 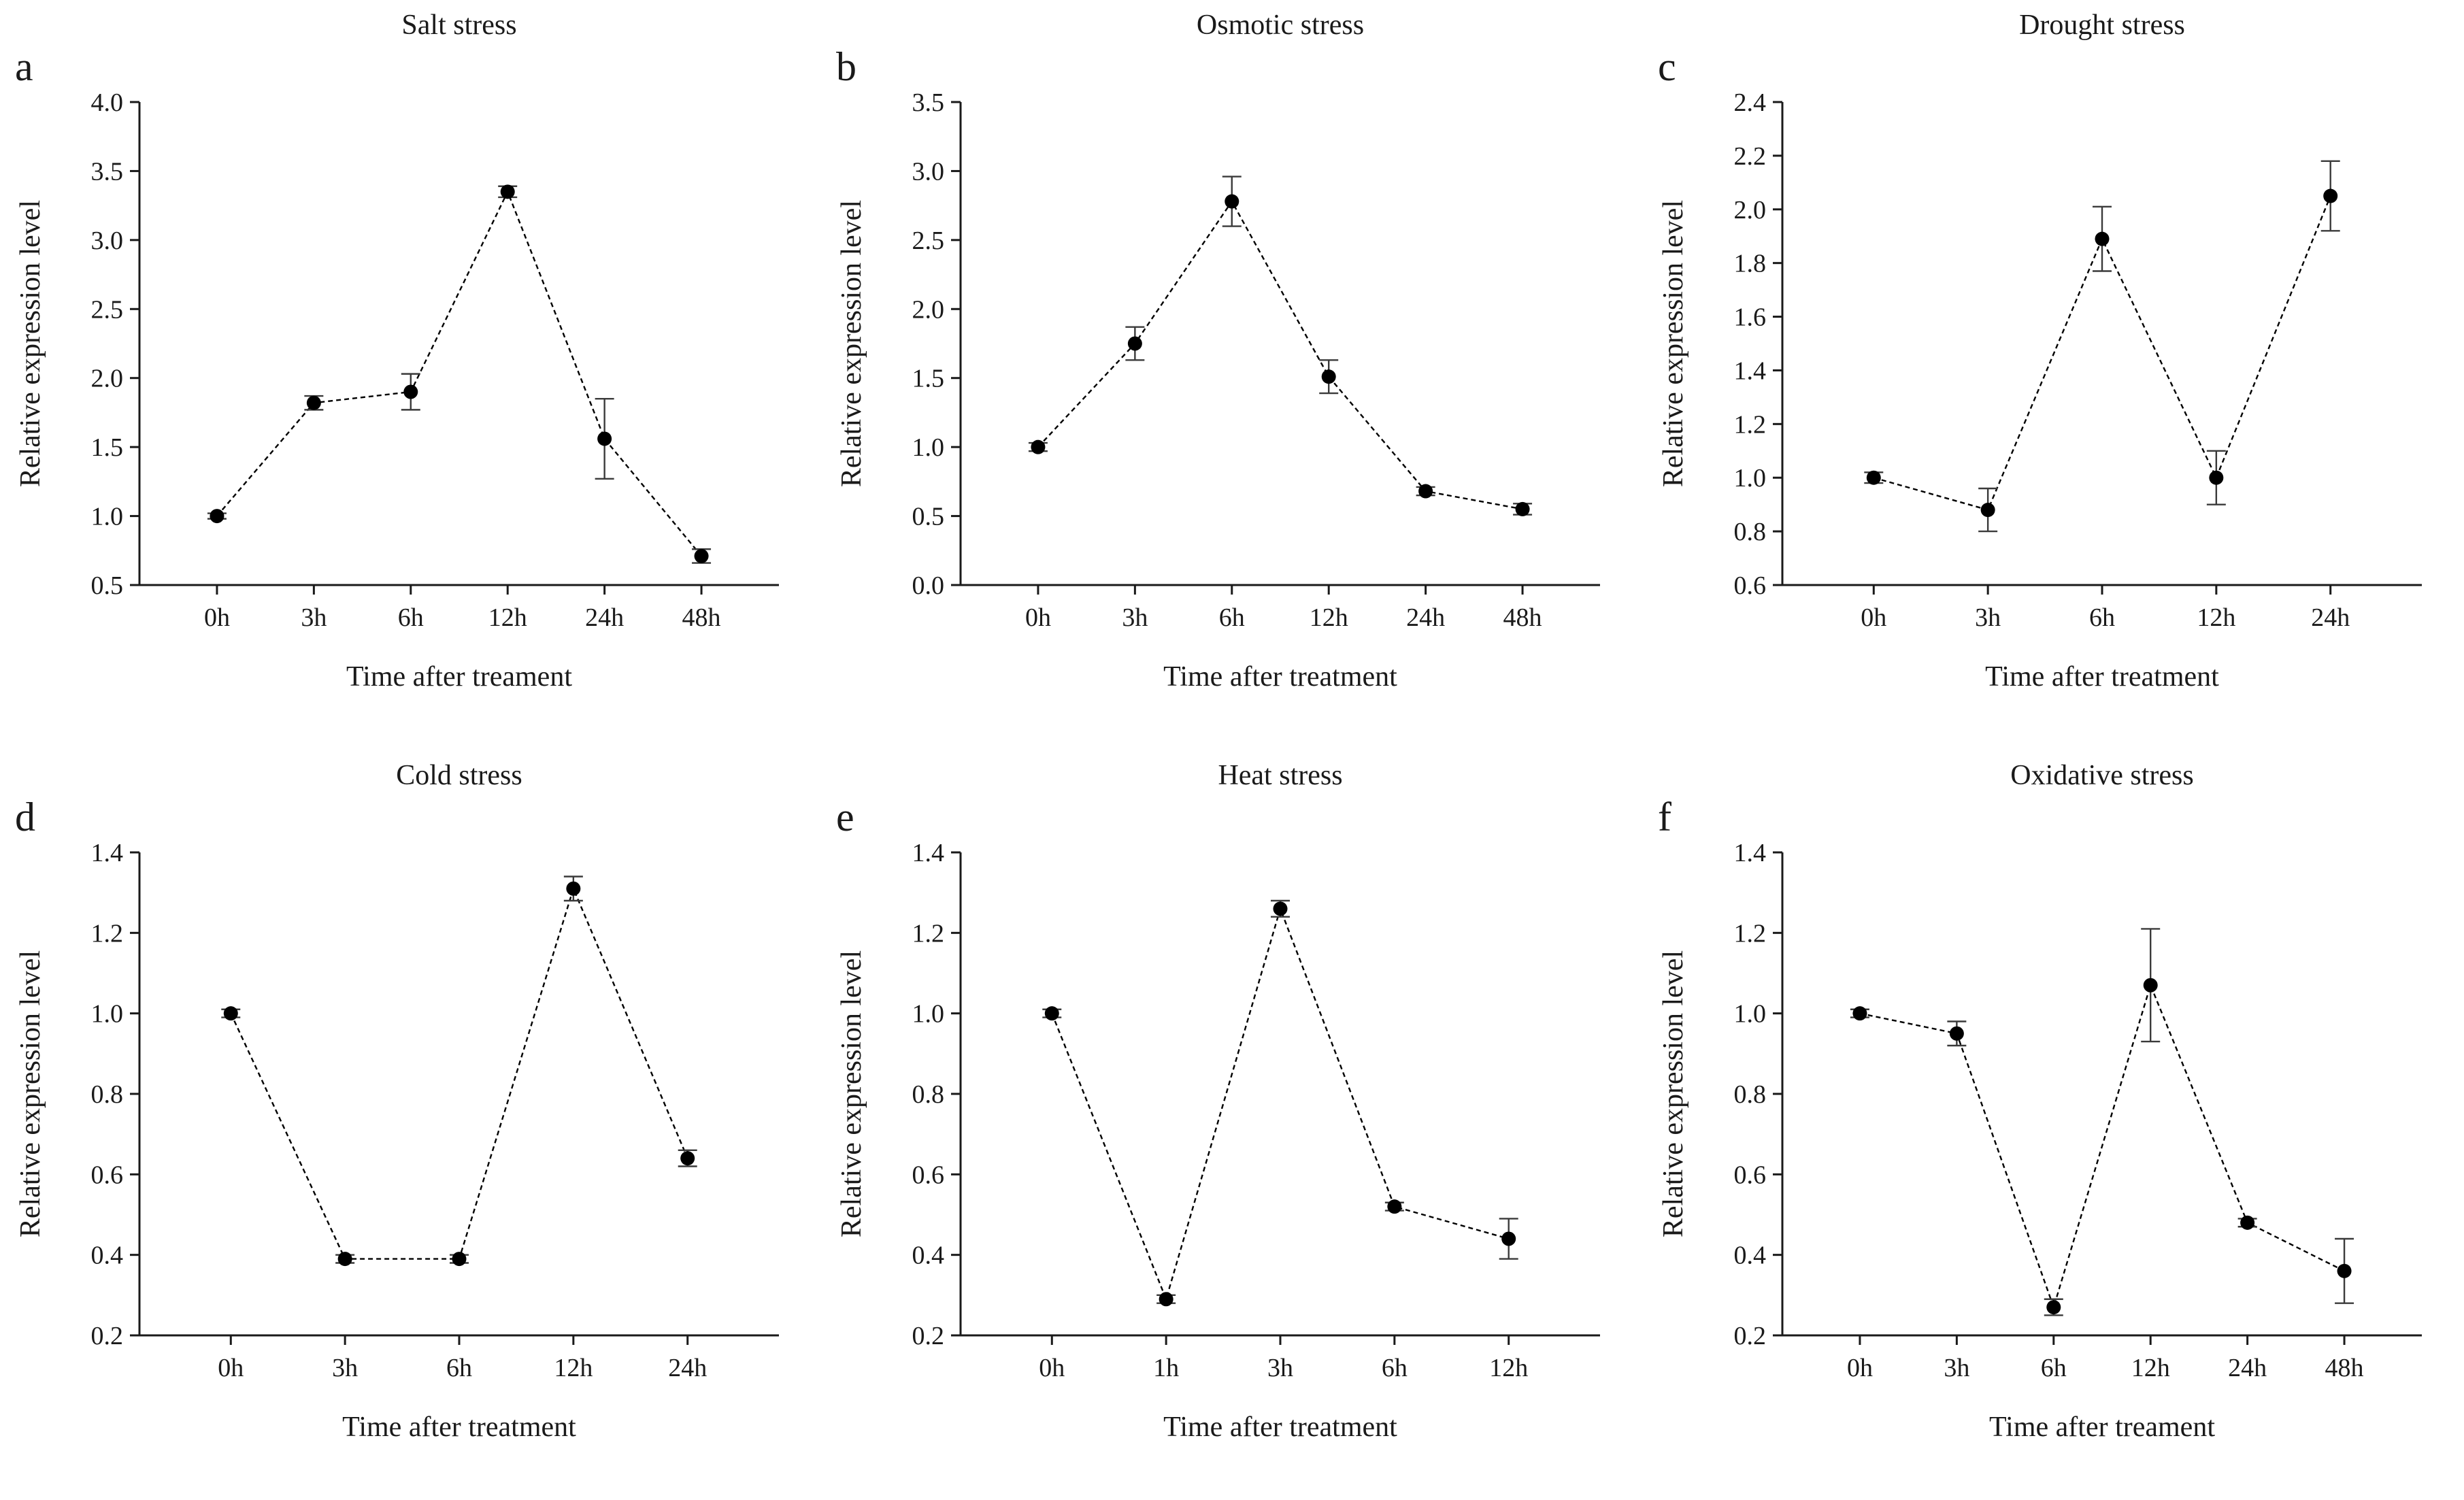 What do you see at coordinates (1750, 210) in the screenshot?
I see `y-tick-label: 2.0` at bounding box center [1750, 210].